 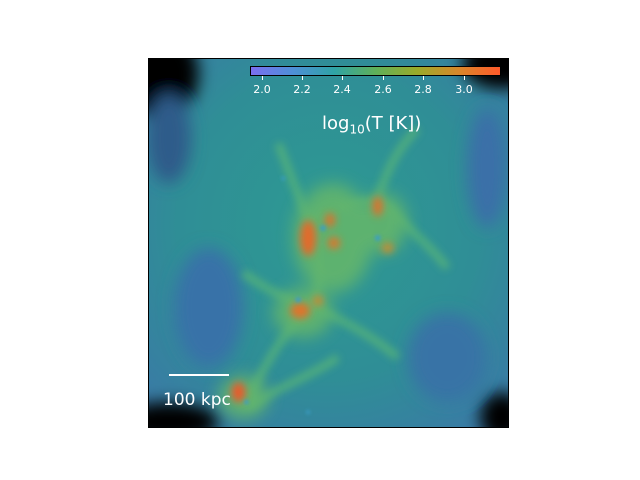 What do you see at coordinates (383, 89) in the screenshot?
I see `colorbar-tick-label: 2.6` at bounding box center [383, 89].